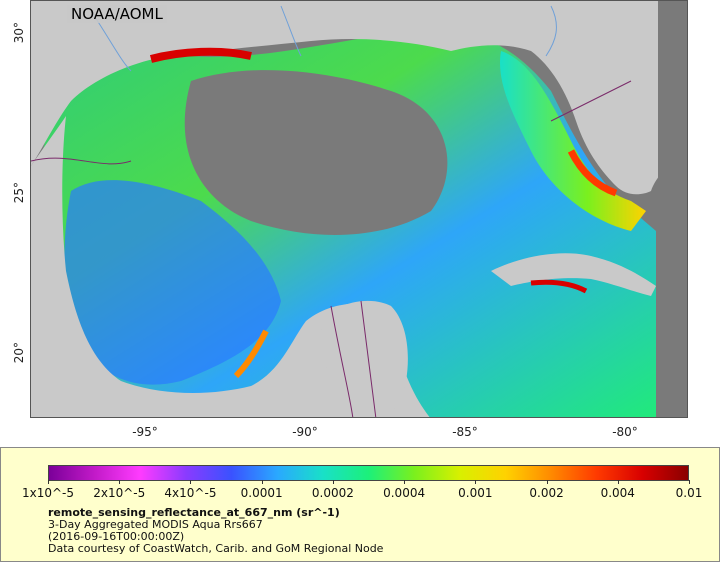  What do you see at coordinates (48, 493) in the screenshot?
I see `colorbar-tick-label: 1x10^-5` at bounding box center [48, 493].